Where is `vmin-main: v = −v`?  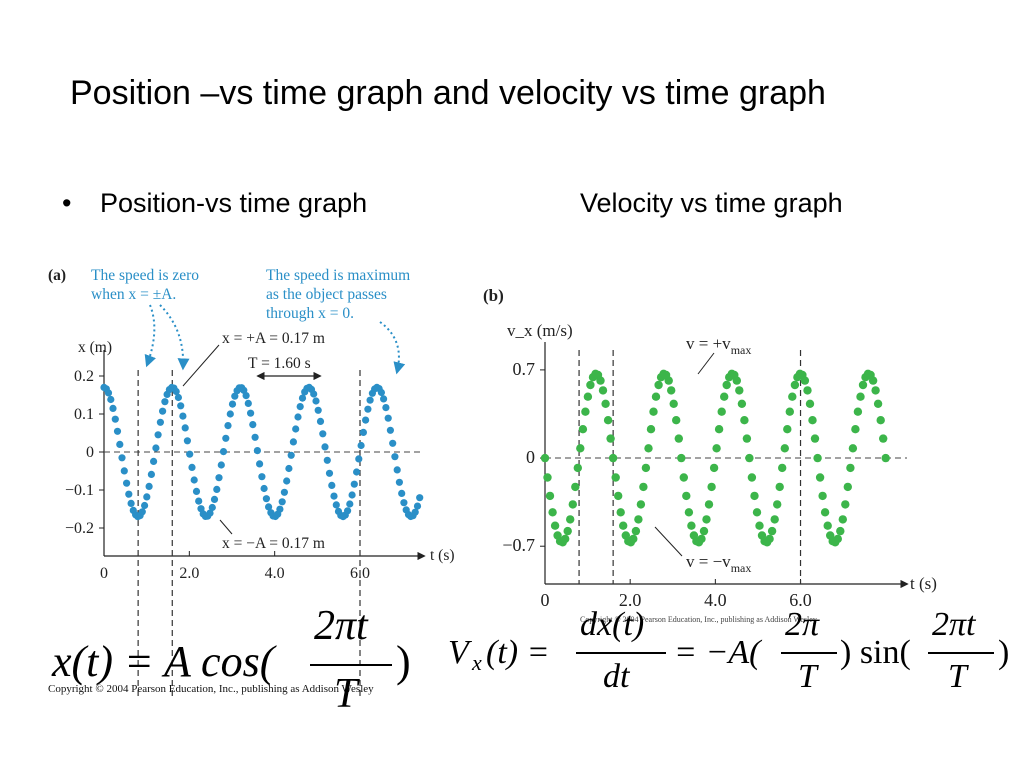 vmin-main: v = −v is located at coordinates (708, 561).